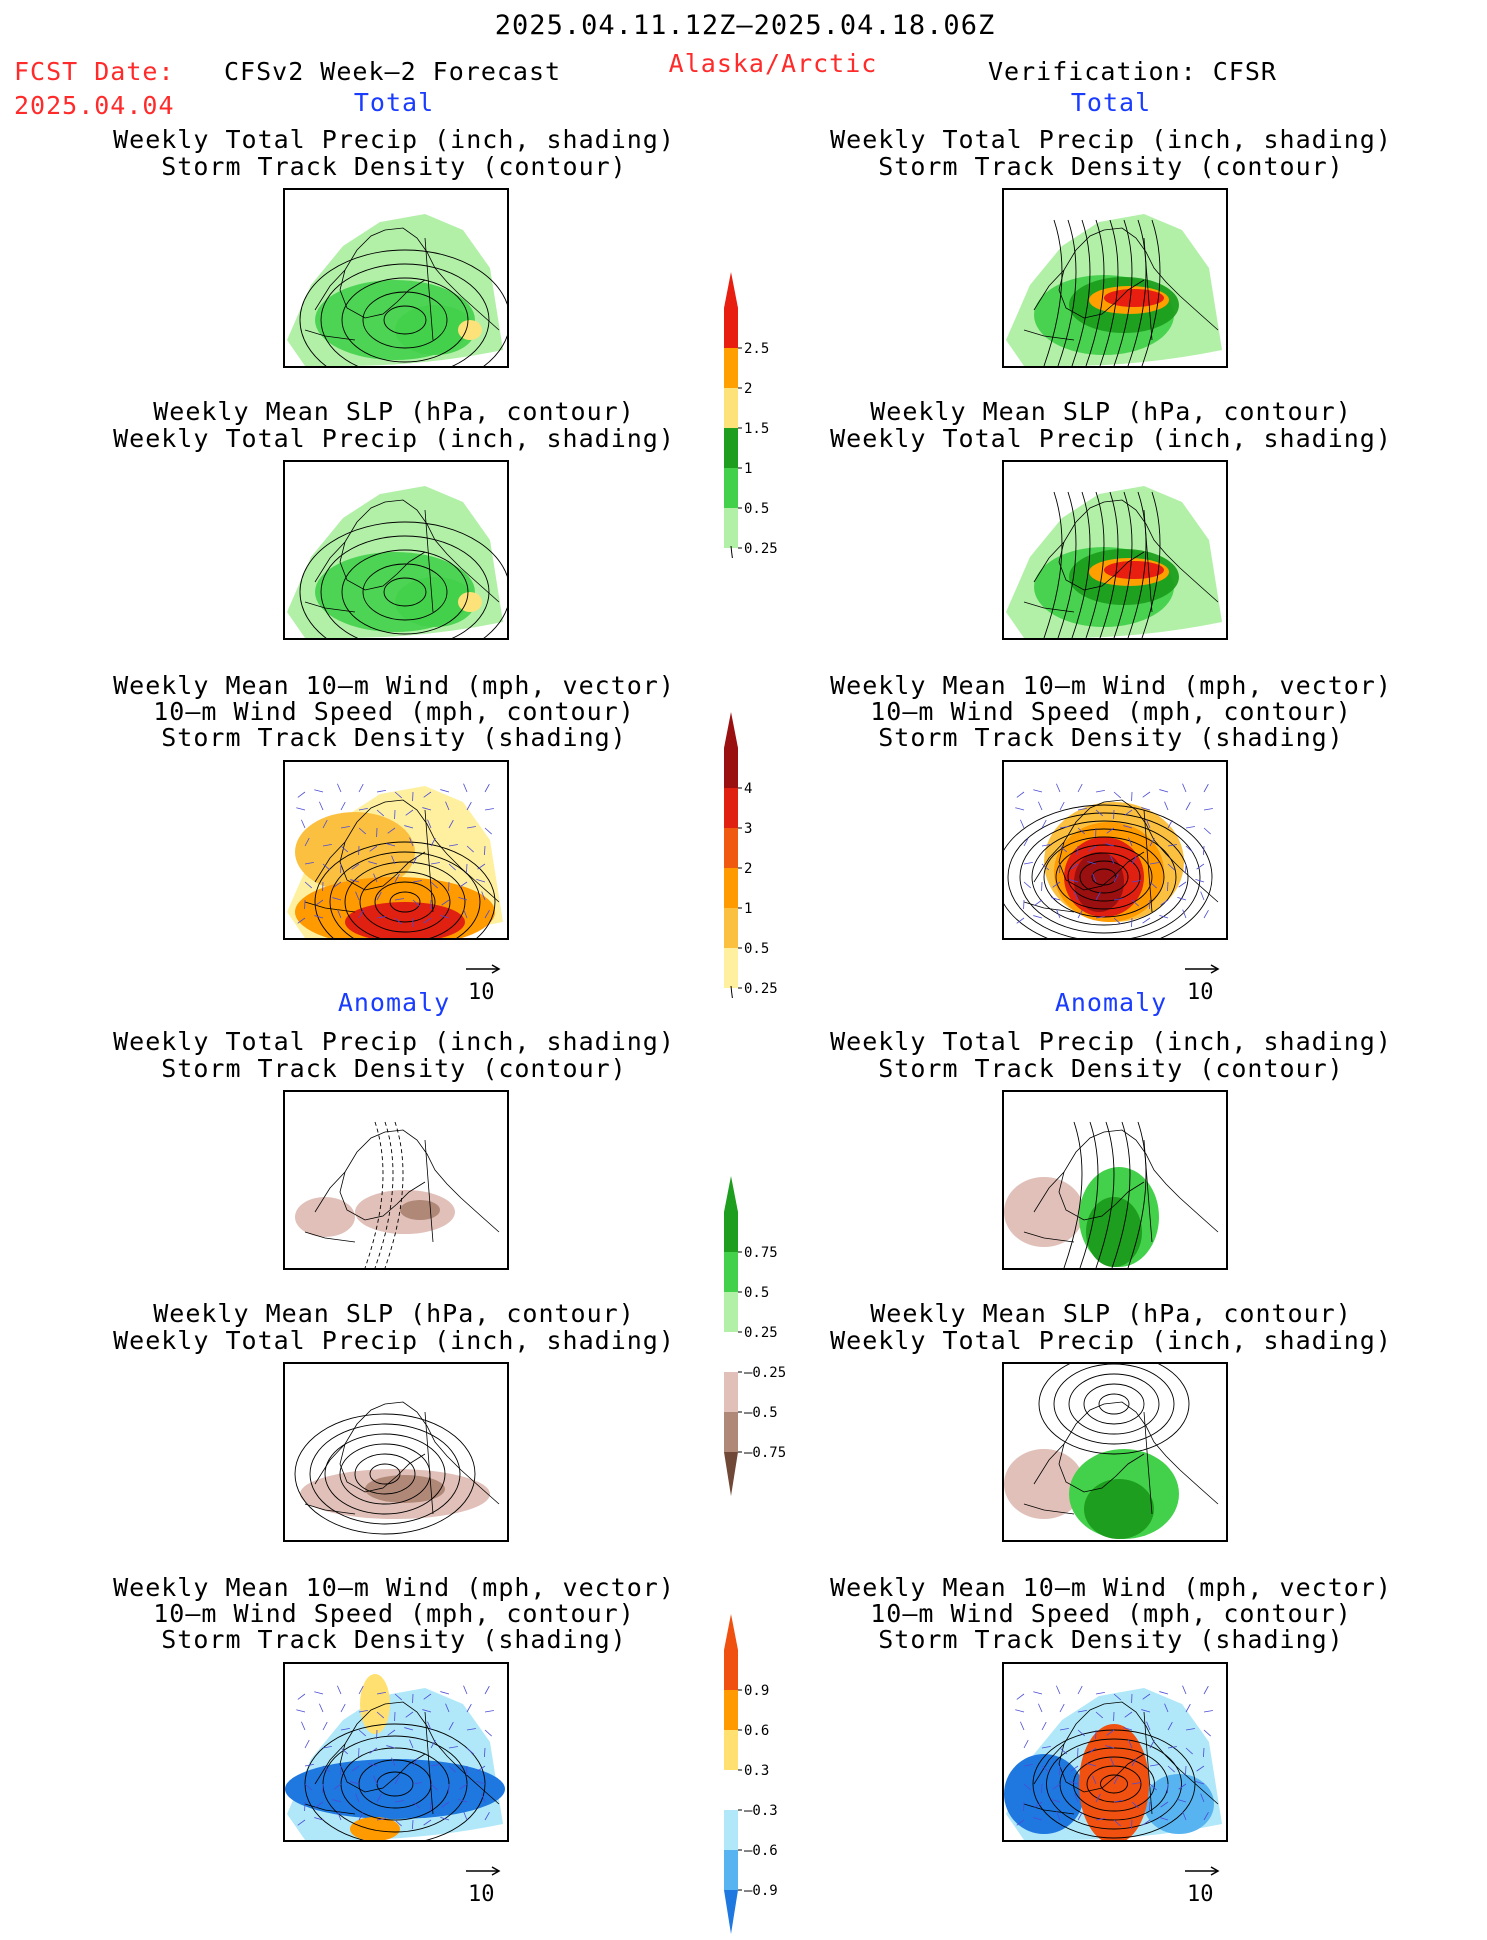 The image size is (1487, 1940). Describe the element at coordinates (1115, 1452) in the screenshot. I see `map-anom-slp-verif` at that location.